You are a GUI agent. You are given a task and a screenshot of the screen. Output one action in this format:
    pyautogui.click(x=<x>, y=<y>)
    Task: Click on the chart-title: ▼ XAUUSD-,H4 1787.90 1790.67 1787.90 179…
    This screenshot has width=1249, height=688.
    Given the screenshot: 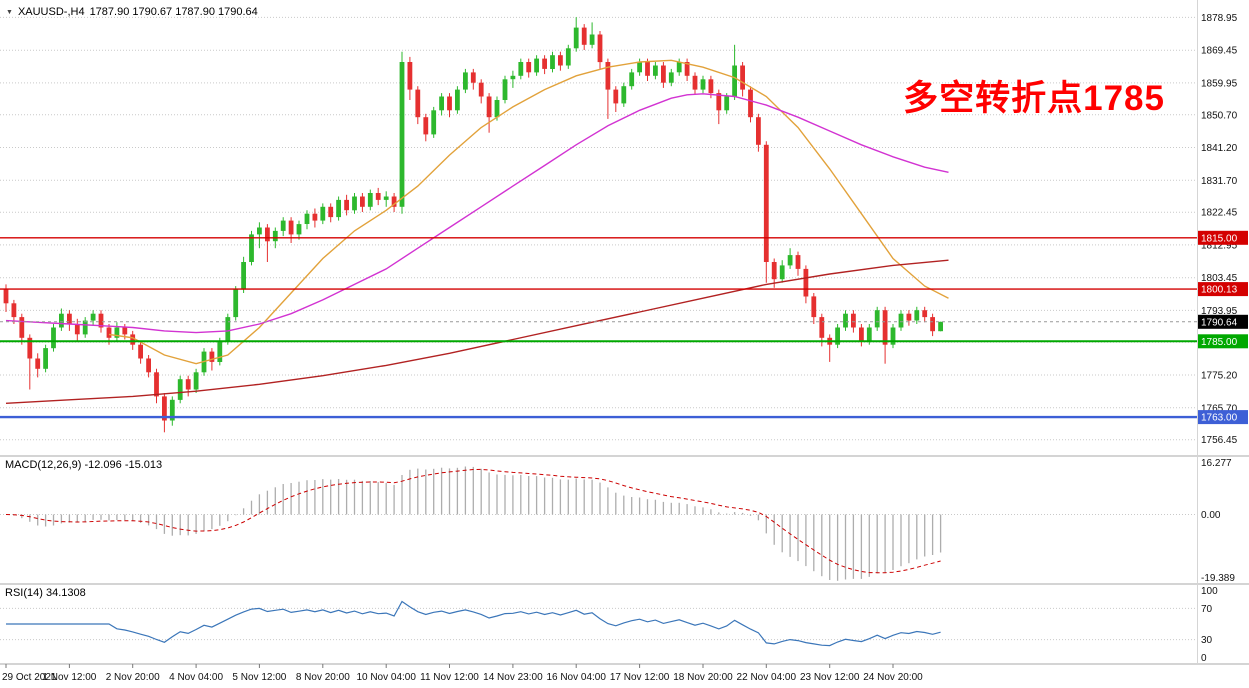 What is the action you would take?
    pyautogui.click(x=132, y=12)
    